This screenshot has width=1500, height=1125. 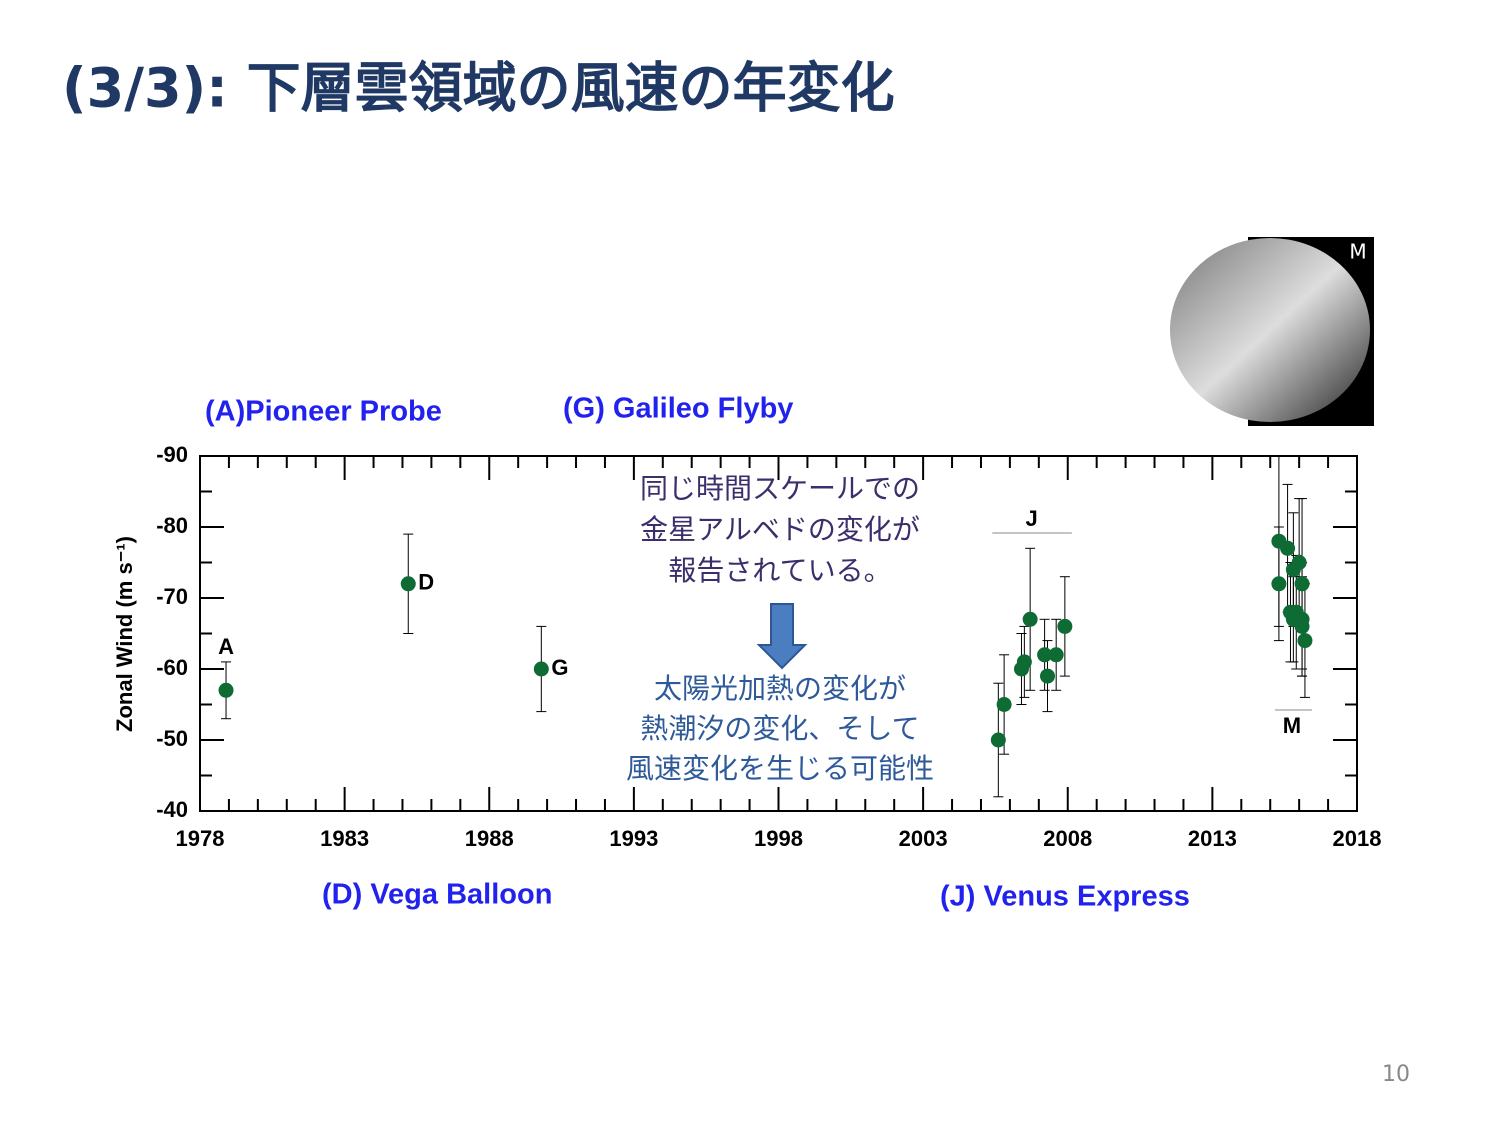 I want to click on slide-title: (3/3): 下層雲領域の風速の年変化, so click(x=478, y=88).